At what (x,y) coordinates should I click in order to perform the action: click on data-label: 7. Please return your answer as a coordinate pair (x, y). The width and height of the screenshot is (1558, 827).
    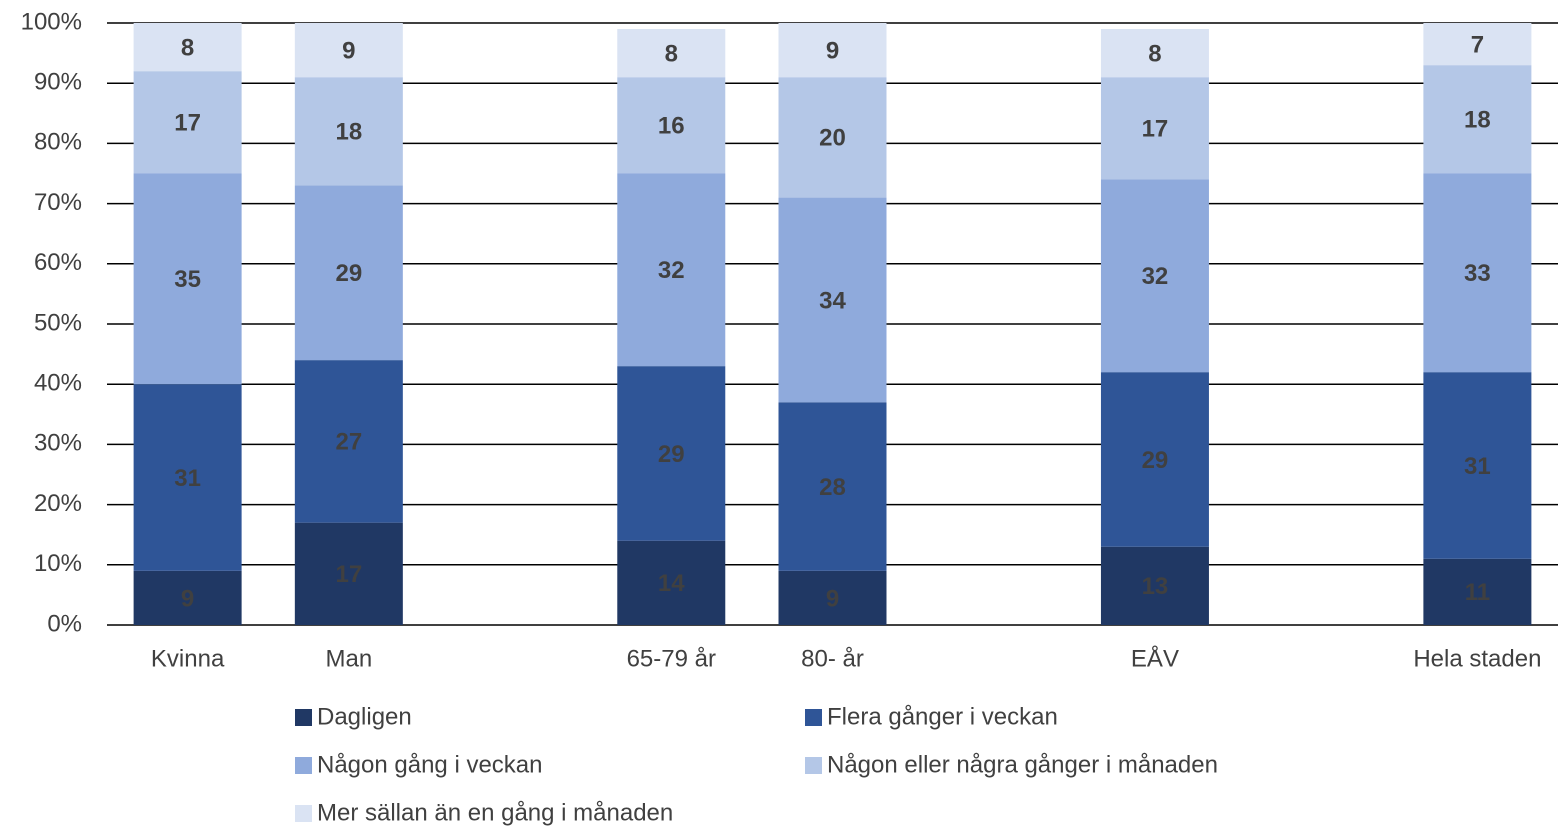
    Looking at the image, I should click on (1477, 44).